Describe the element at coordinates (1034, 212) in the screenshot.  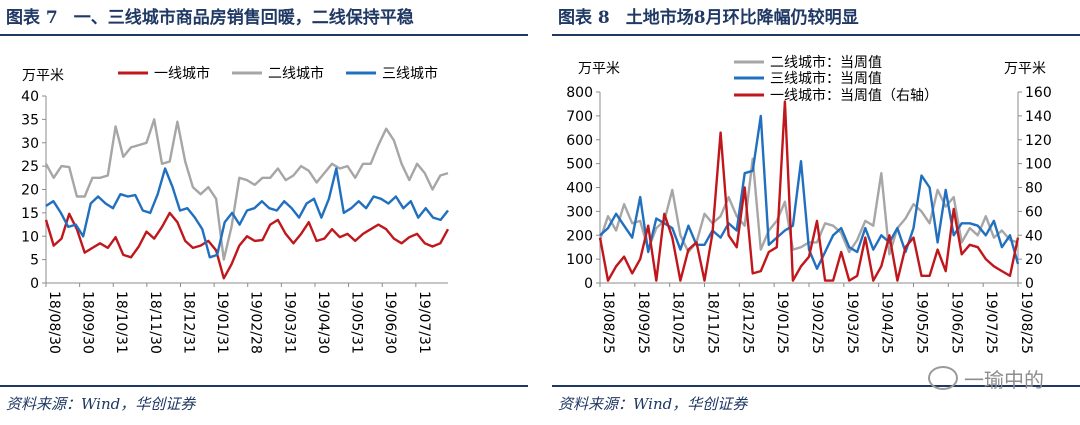
I see `right-y2-tick-label: 60` at that location.